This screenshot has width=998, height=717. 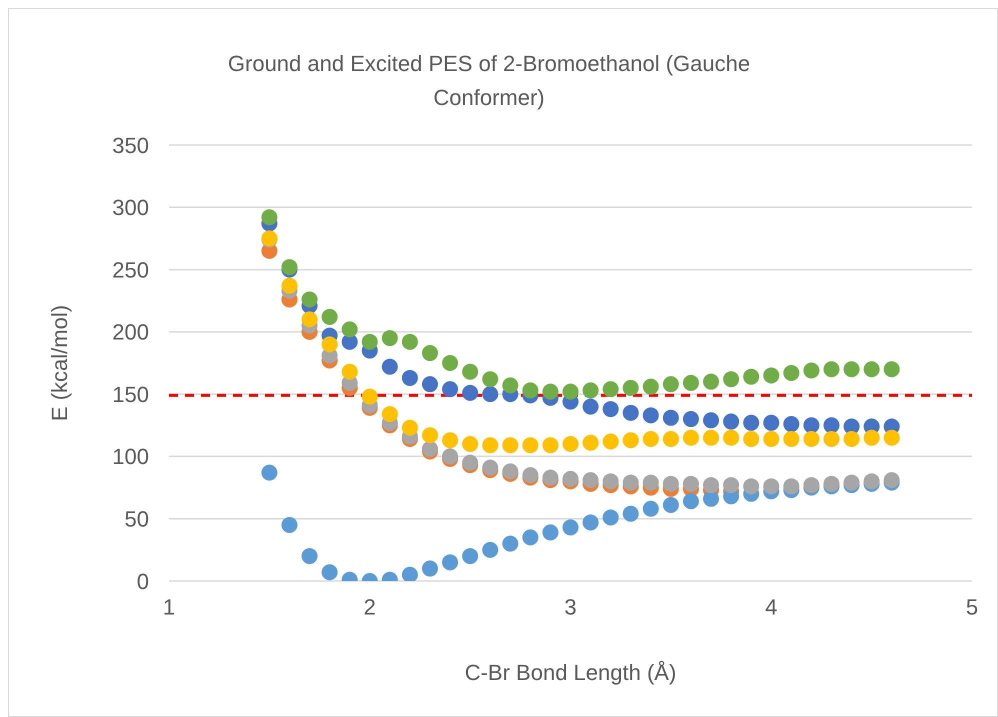 What do you see at coordinates (142, 581) in the screenshot?
I see `y-tick-label: 0` at bounding box center [142, 581].